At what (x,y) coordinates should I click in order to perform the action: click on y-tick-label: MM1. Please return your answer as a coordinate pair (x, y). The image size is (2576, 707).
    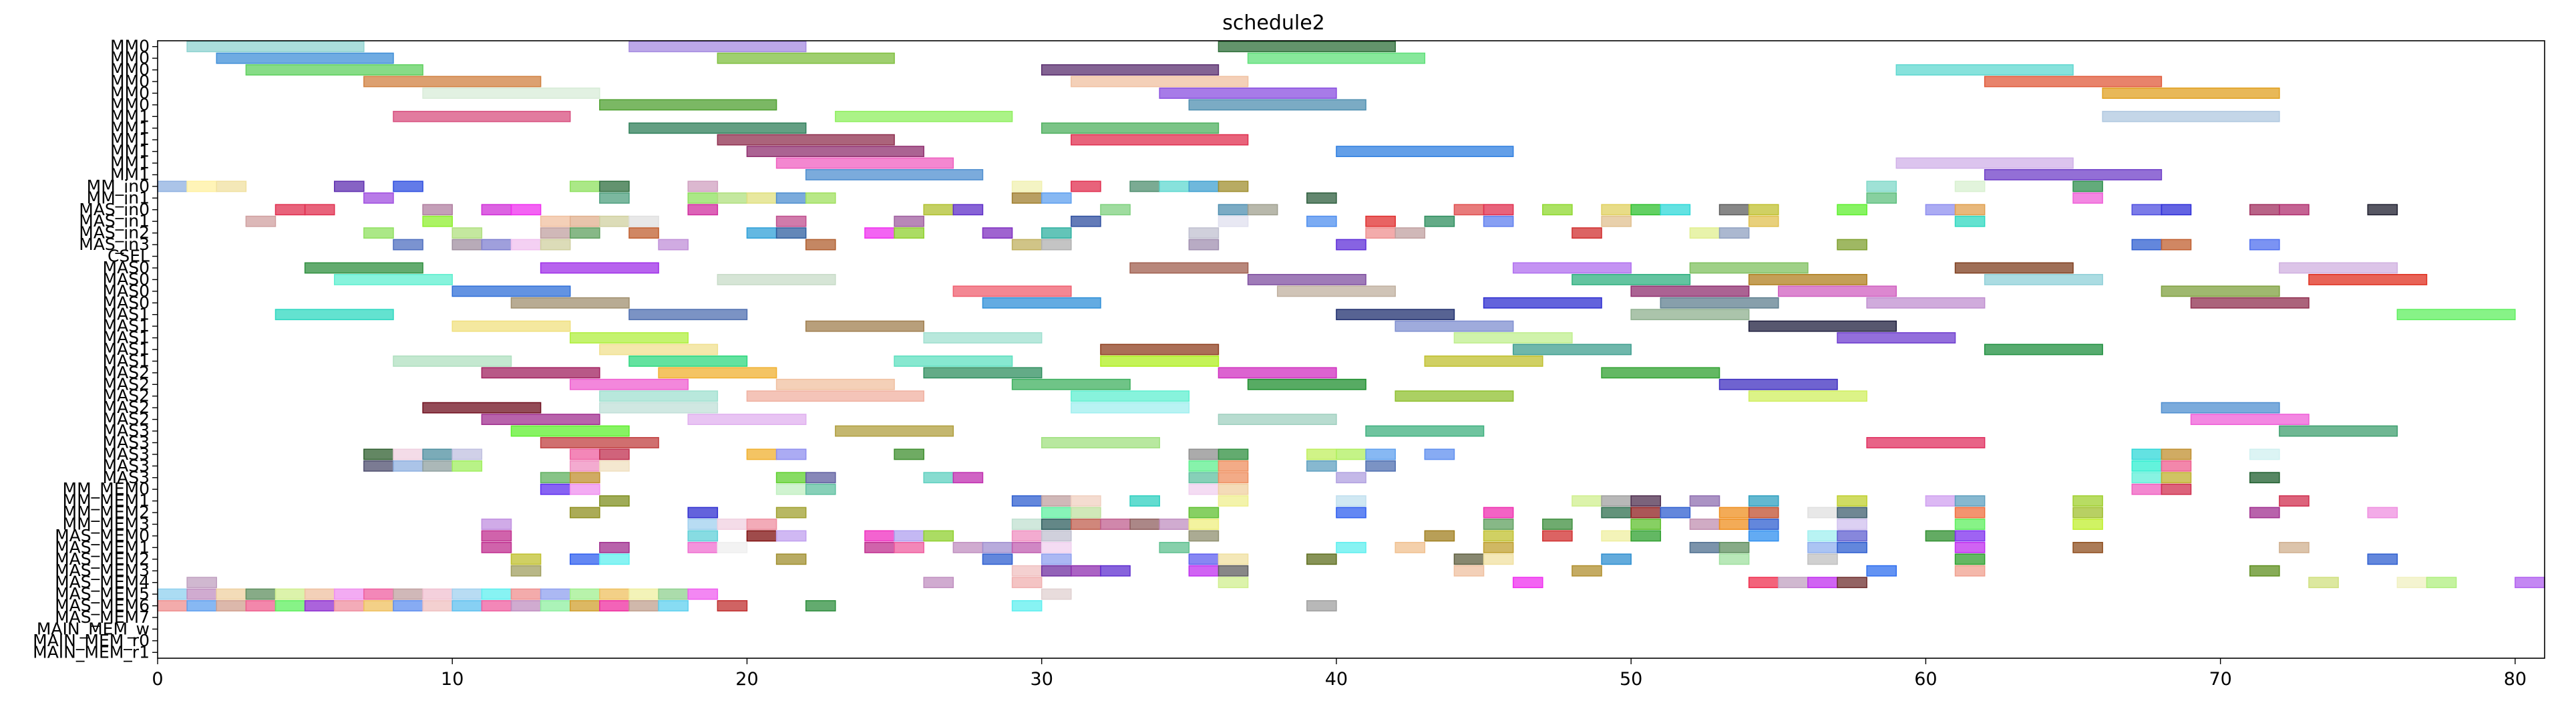
    Looking at the image, I should click on (130, 174).